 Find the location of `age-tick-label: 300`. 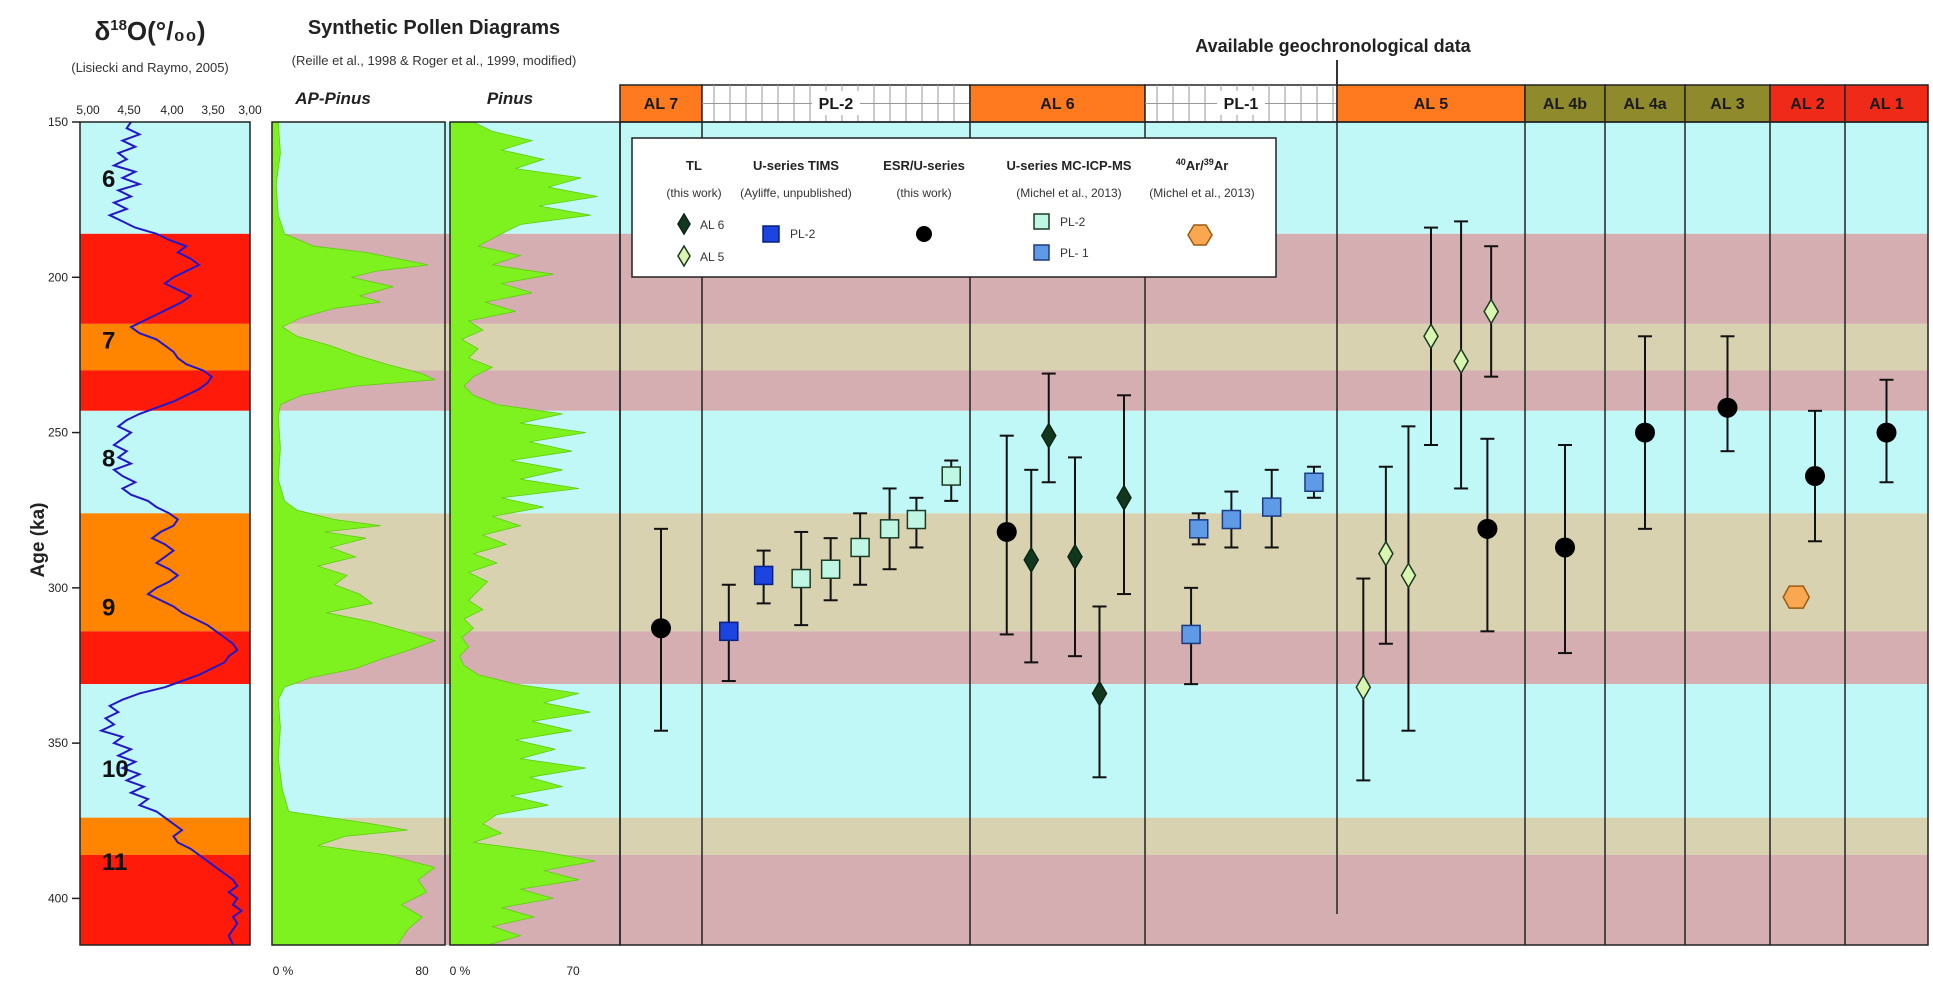

age-tick-label: 300 is located at coordinates (58, 588).